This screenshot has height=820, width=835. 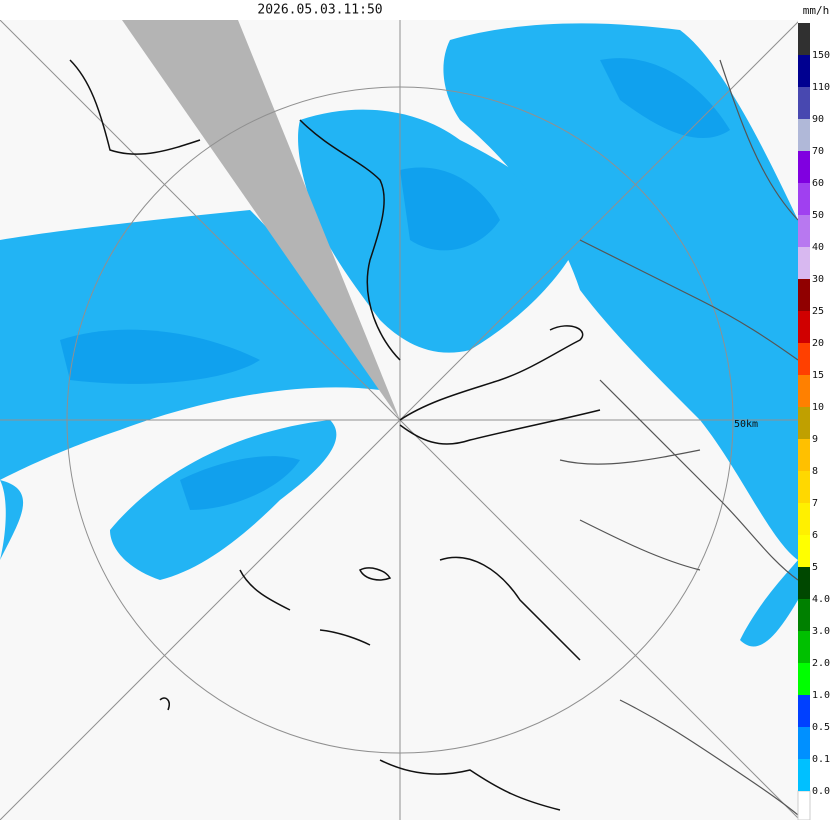 What do you see at coordinates (821, 695) in the screenshot?
I see `legend-label: 1.0` at bounding box center [821, 695].